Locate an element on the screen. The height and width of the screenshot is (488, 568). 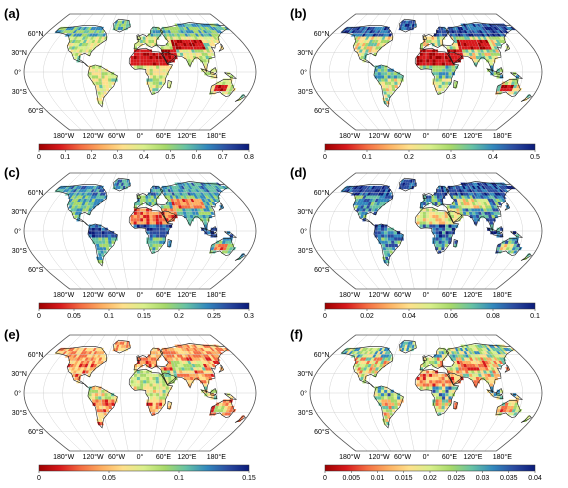
colorbar: 0 0.1 0.2 0.3 0.4 0.5 0.6 0.7 0.8 is located at coordinates (145, 152).